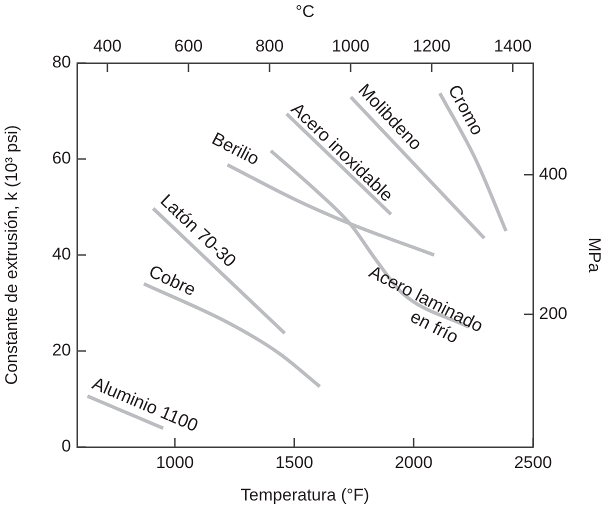 This screenshot has height=508, width=606. What do you see at coordinates (61, 62) in the screenshot?
I see `y-tick-label: 80` at bounding box center [61, 62].